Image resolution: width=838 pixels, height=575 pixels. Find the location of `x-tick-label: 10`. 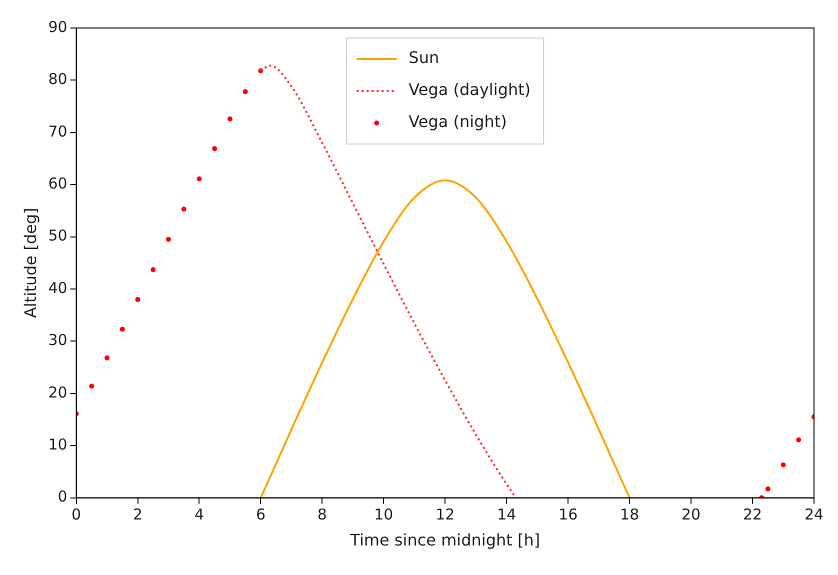

x-tick-label: 10 is located at coordinates (384, 515).